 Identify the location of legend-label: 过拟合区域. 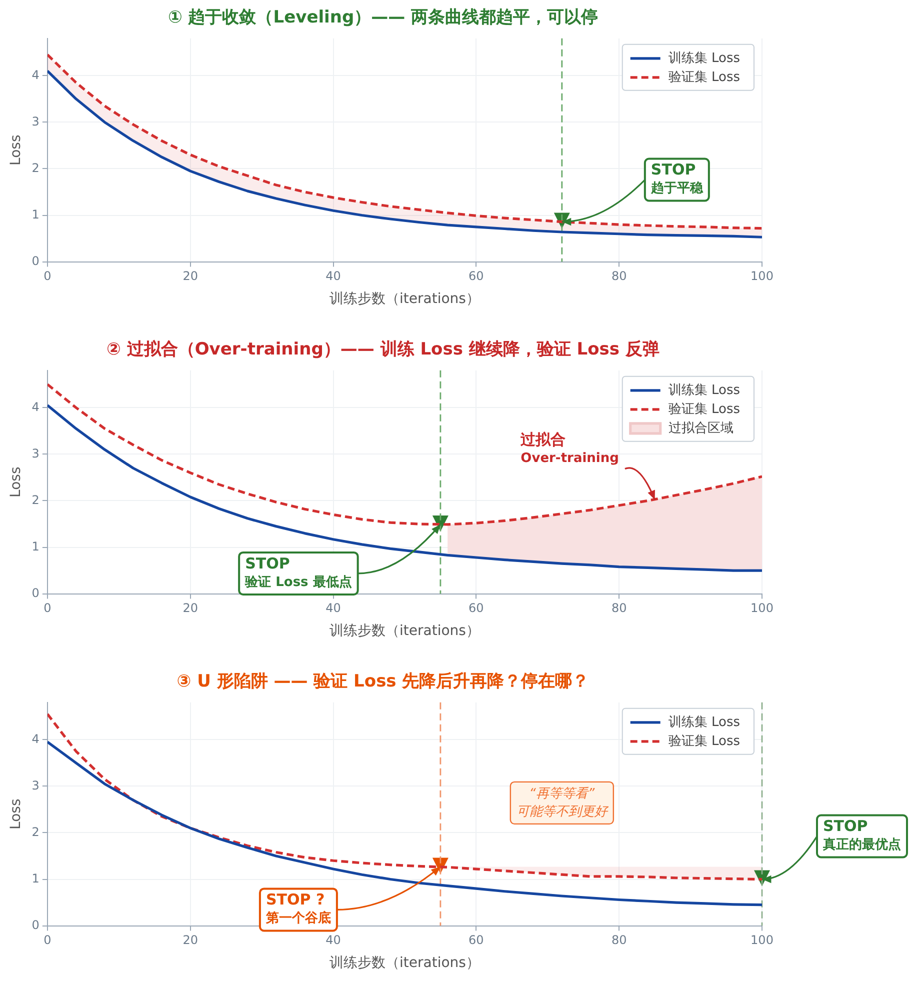
(701, 428).